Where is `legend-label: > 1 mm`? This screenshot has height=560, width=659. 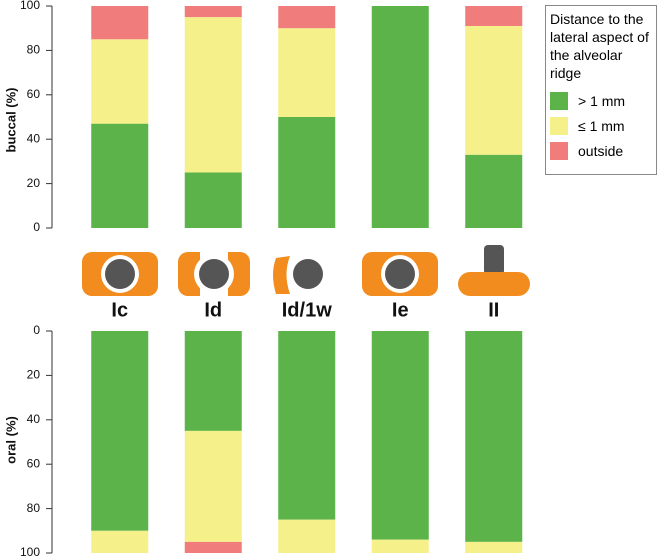 legend-label: > 1 mm is located at coordinates (602, 100).